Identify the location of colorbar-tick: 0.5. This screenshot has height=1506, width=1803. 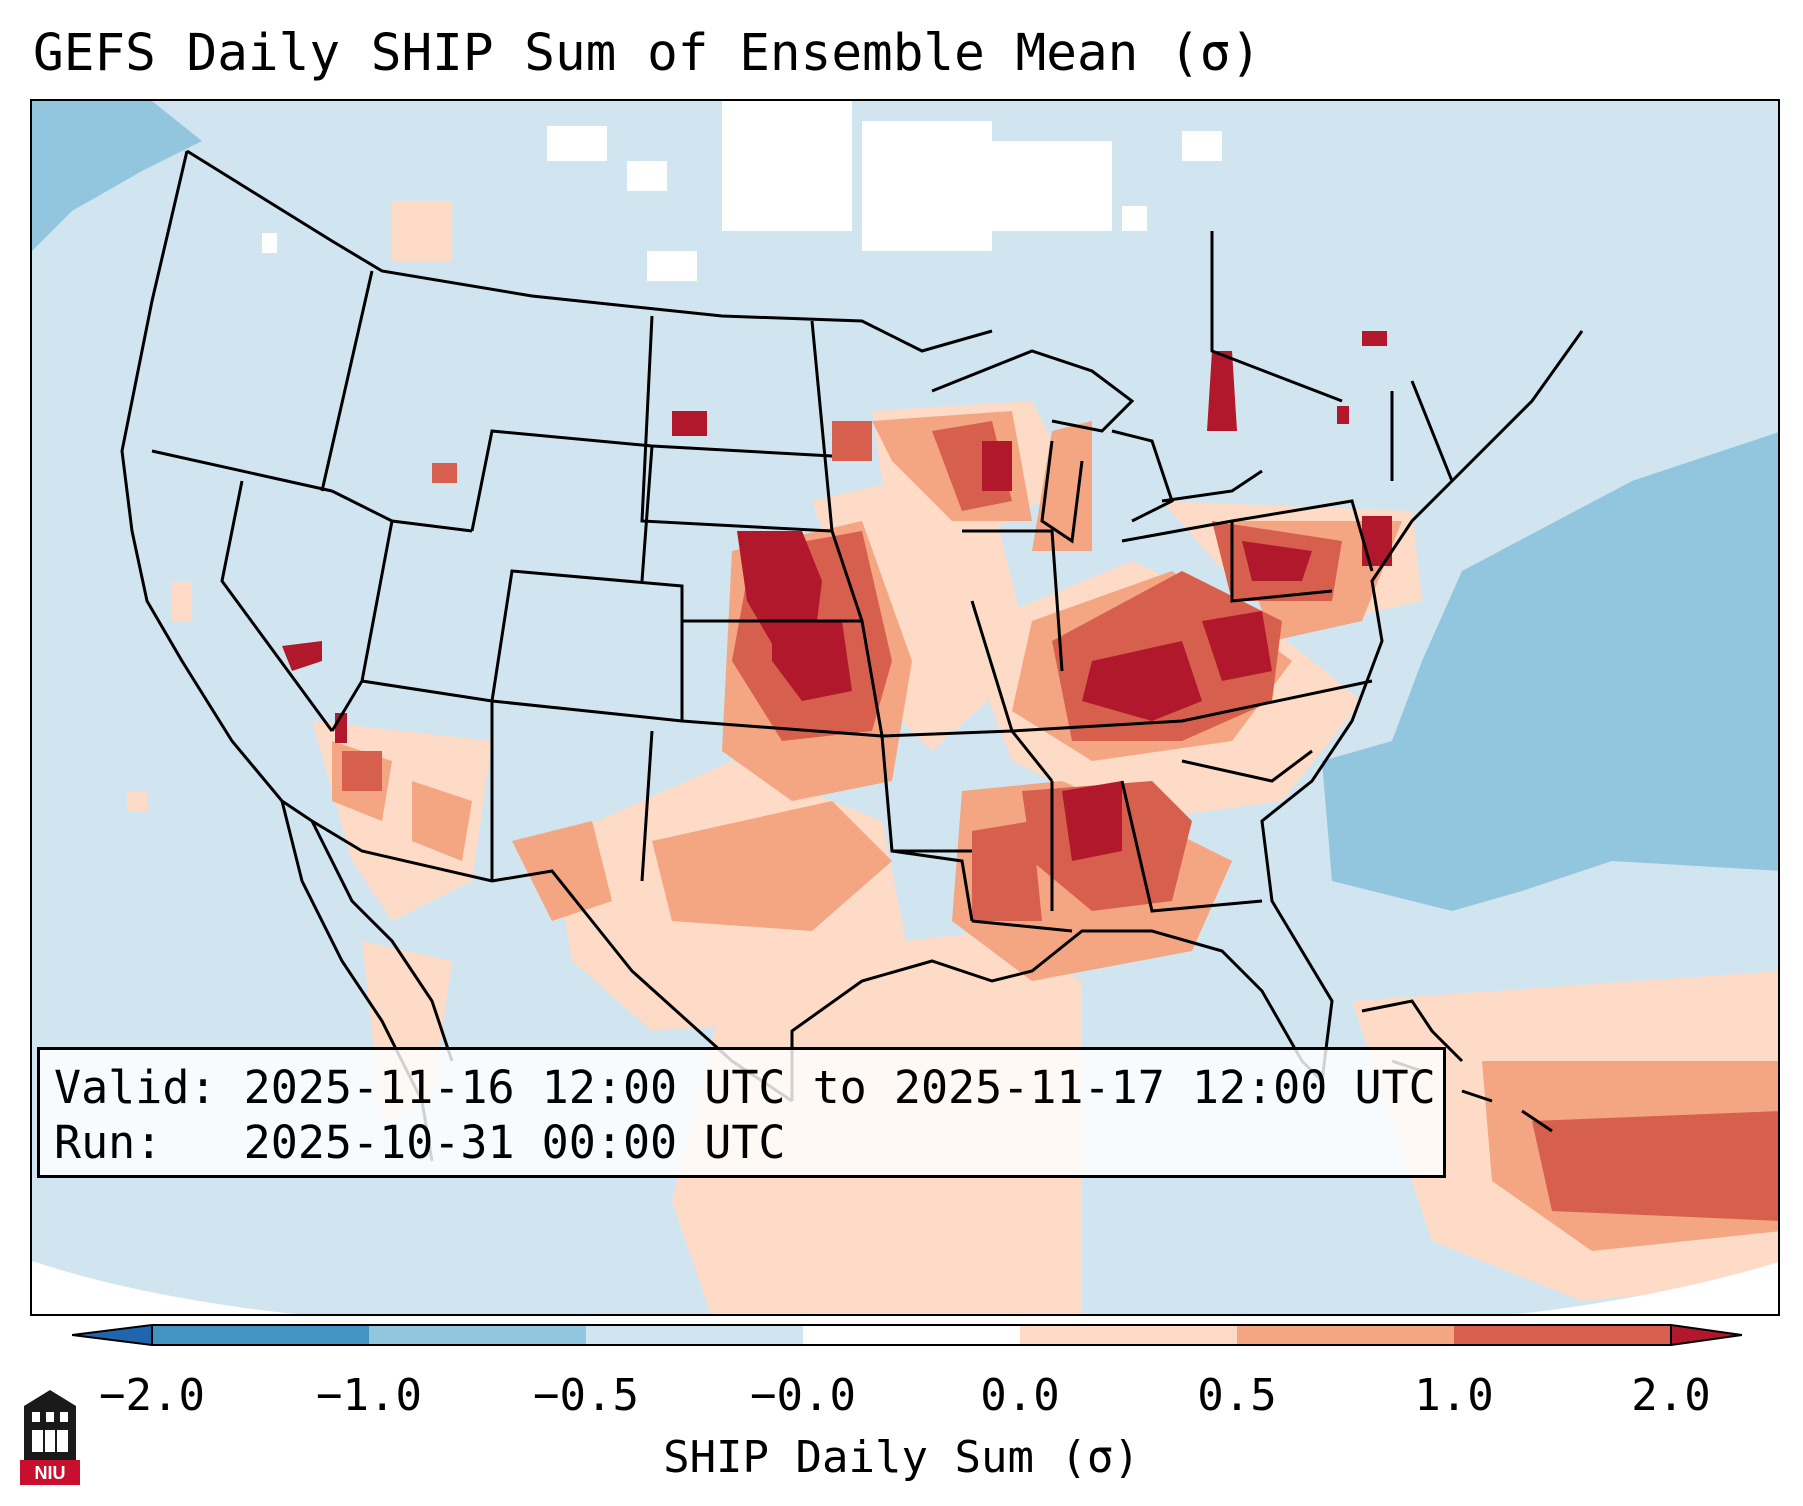
(1237, 1395).